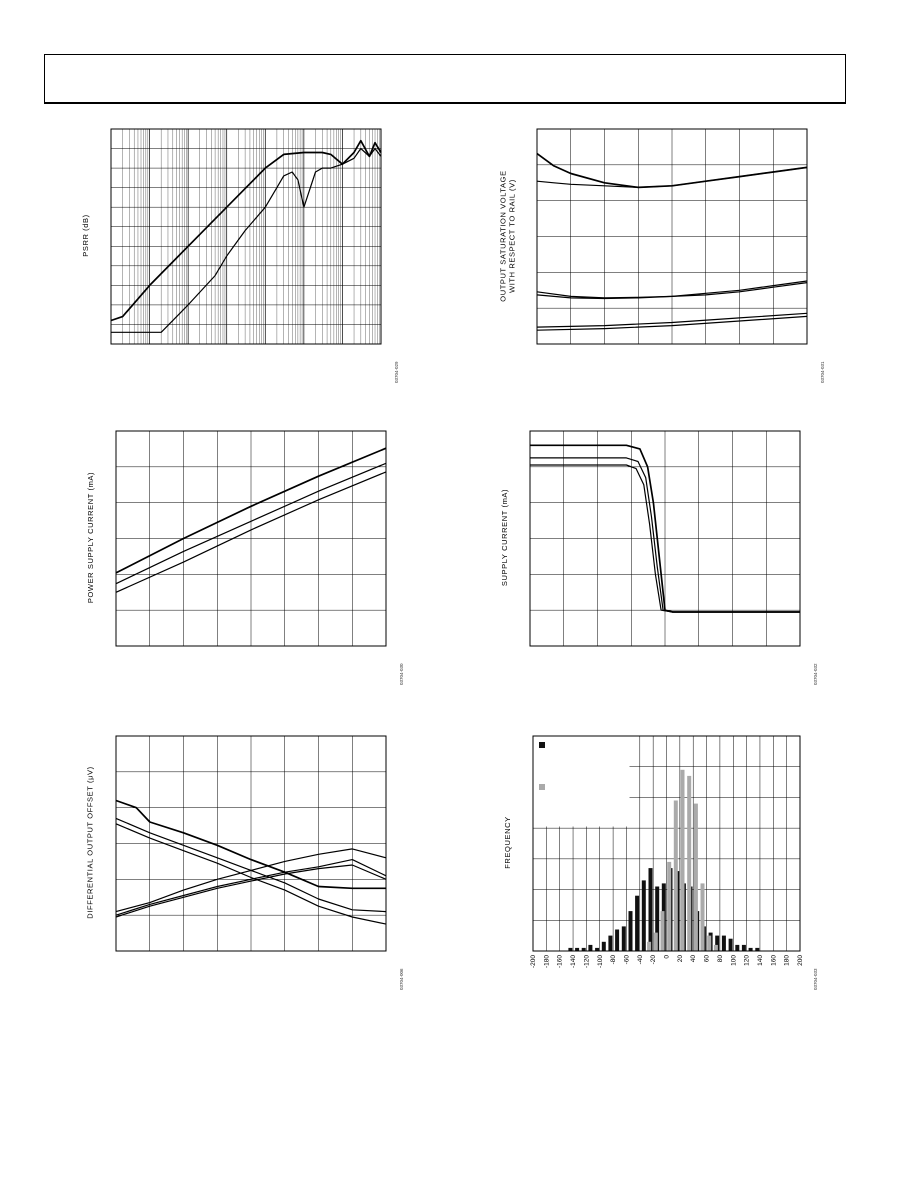  Describe the element at coordinates (573, 961) in the screenshot. I see `x-tick-label: -140` at that location.